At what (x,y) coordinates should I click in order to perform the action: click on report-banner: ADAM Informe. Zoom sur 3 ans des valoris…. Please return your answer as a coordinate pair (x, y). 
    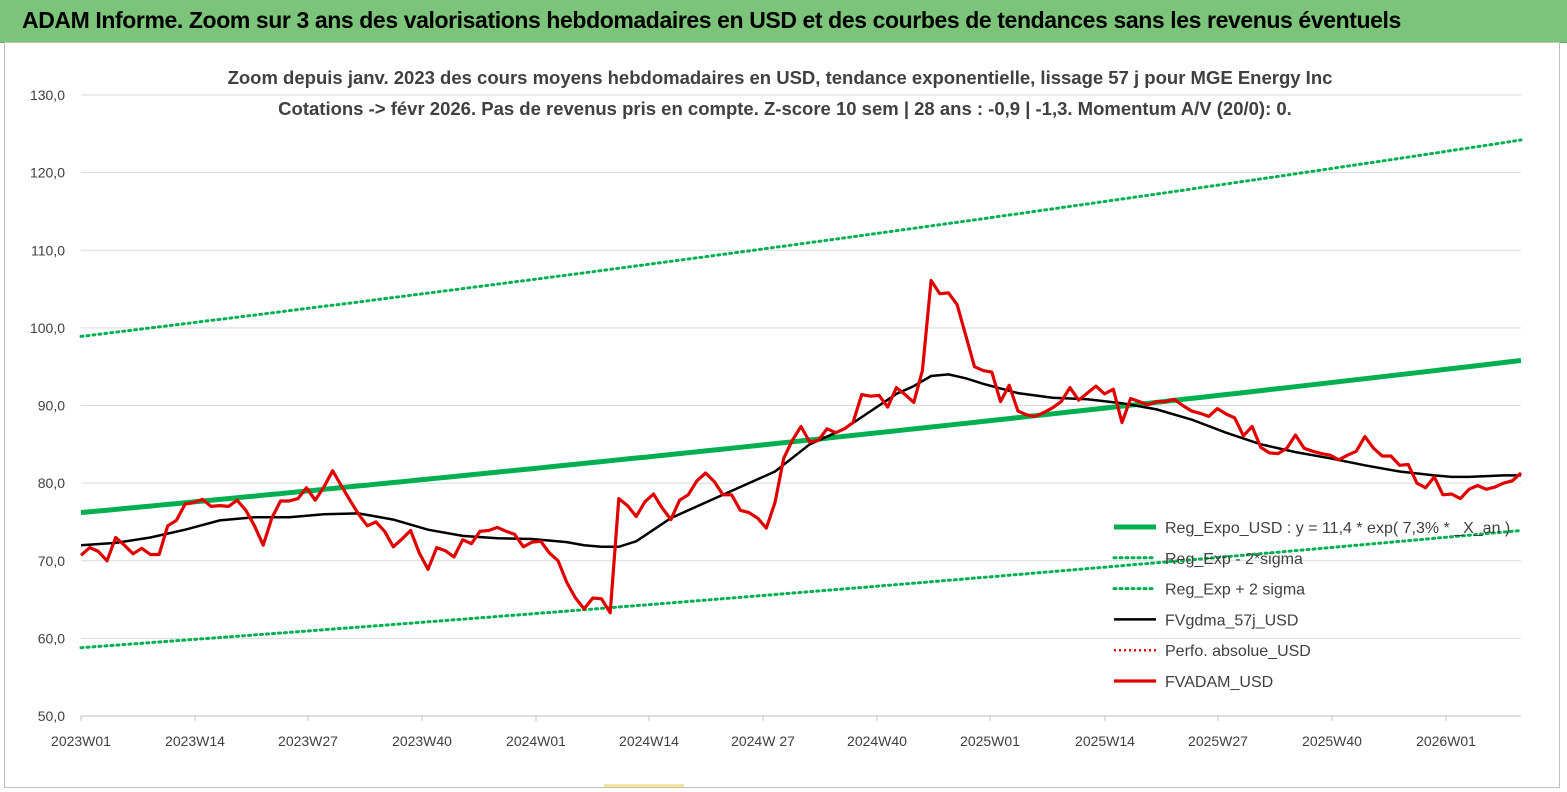
    Looking at the image, I should click on (783, 21).